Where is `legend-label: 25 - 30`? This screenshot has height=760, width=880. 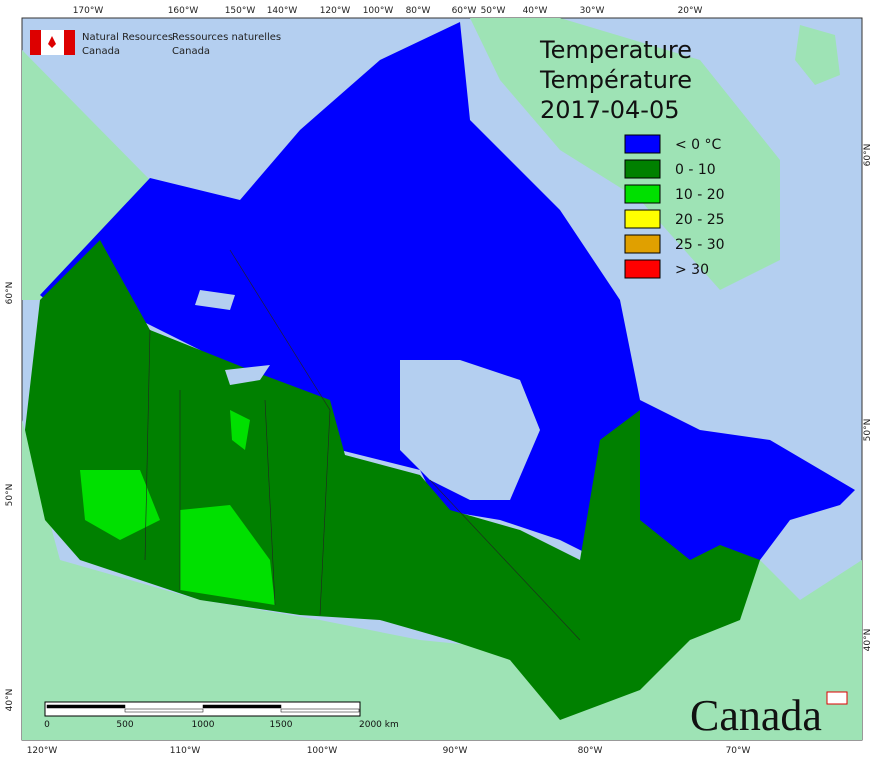 legend-label: 25 - 30 is located at coordinates (700, 245).